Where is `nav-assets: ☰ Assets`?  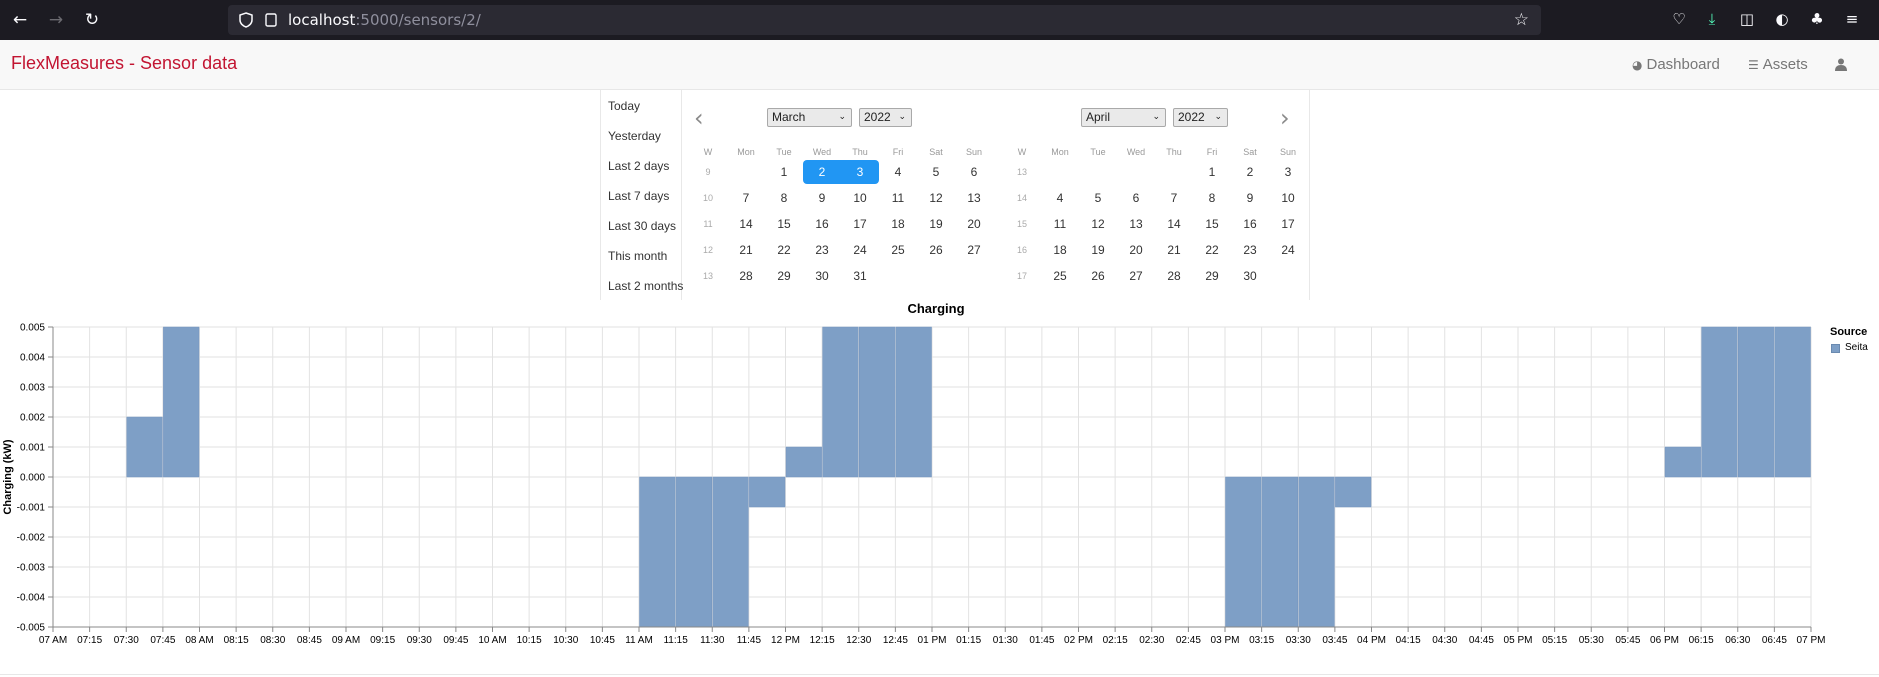
nav-assets: ☰ Assets is located at coordinates (1778, 64).